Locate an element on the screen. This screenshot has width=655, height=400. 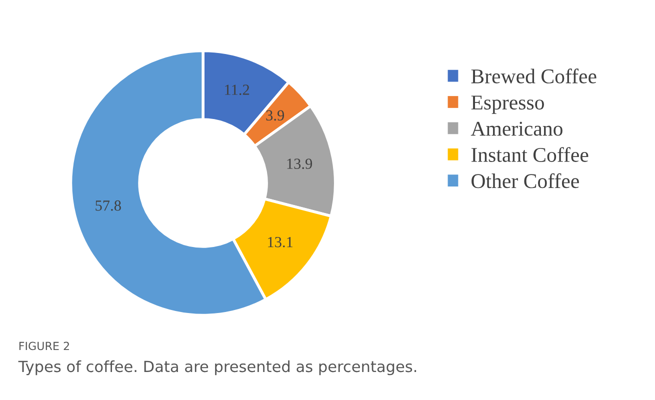
data-label: 11.2 is located at coordinates (237, 90).